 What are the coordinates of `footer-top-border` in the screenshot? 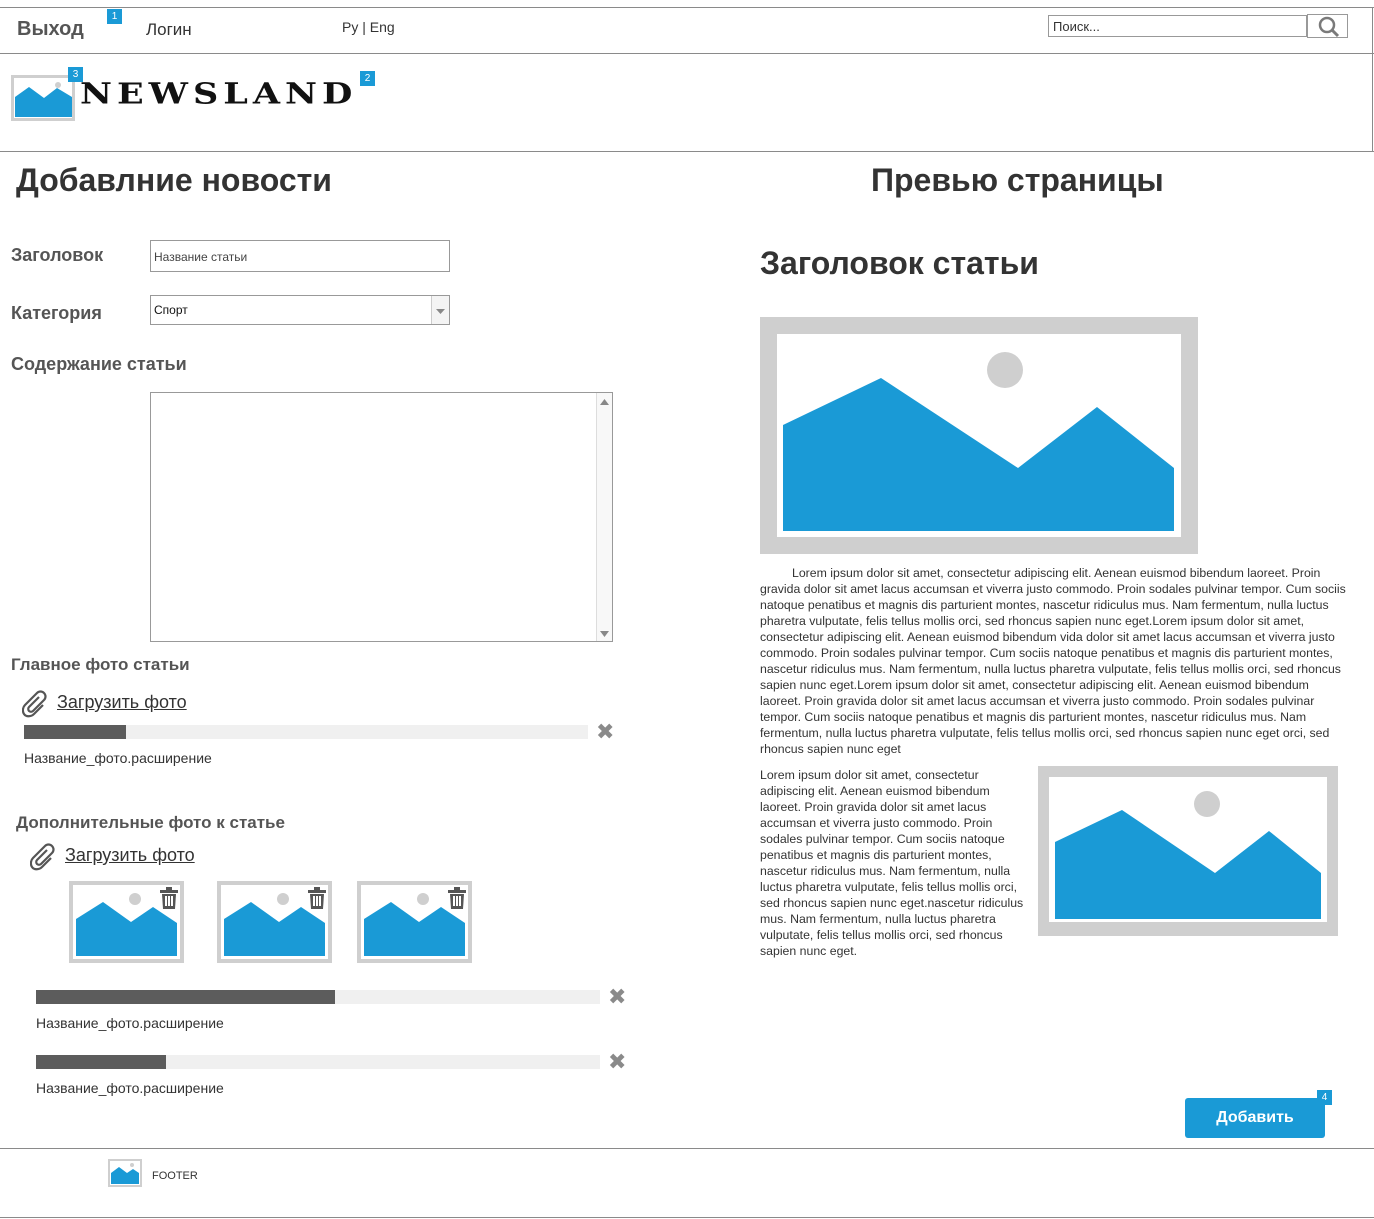 It's located at (687, 1148).